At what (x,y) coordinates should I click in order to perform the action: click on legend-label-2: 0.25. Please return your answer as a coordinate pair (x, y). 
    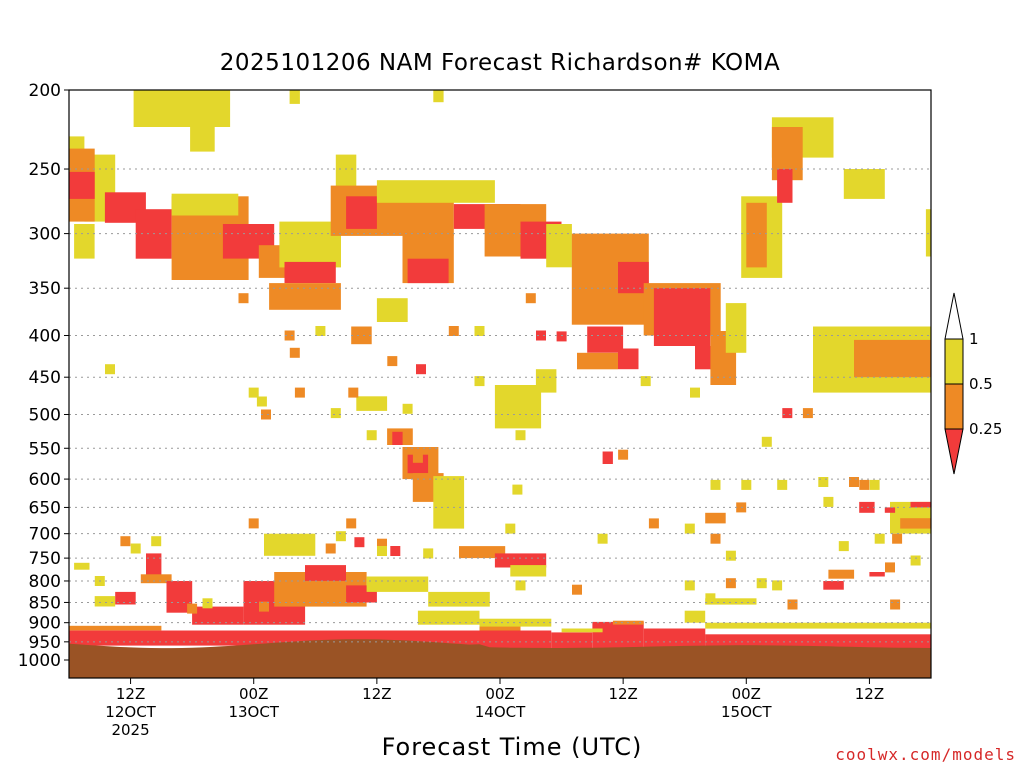
    Looking at the image, I should click on (985, 429).